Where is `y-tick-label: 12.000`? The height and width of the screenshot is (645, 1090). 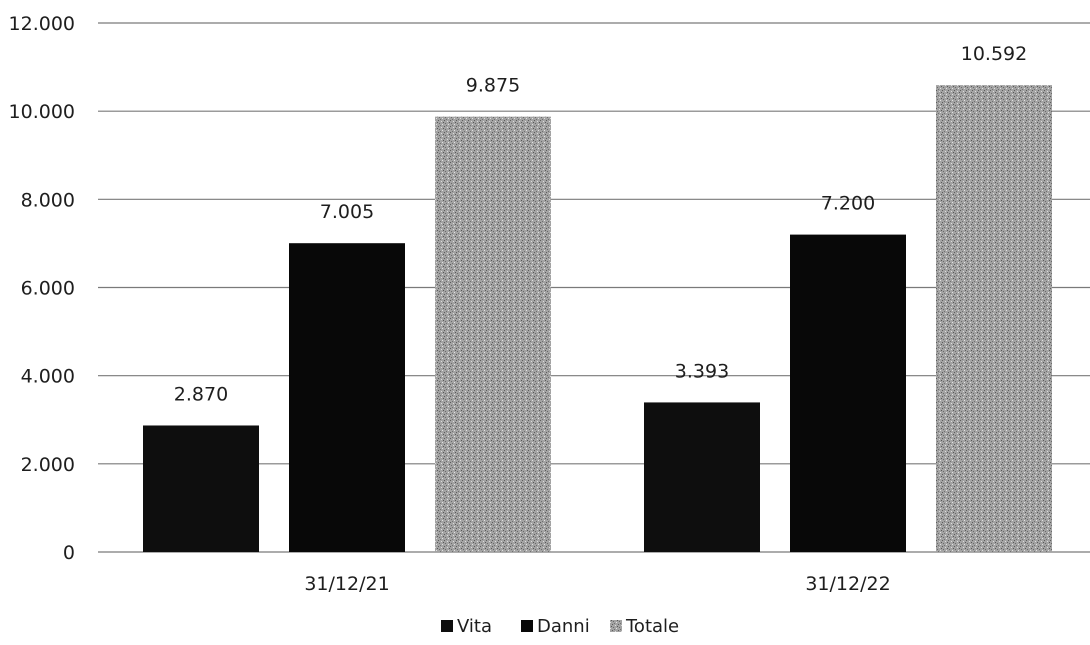
y-tick-label: 12.000 is located at coordinates (42, 24).